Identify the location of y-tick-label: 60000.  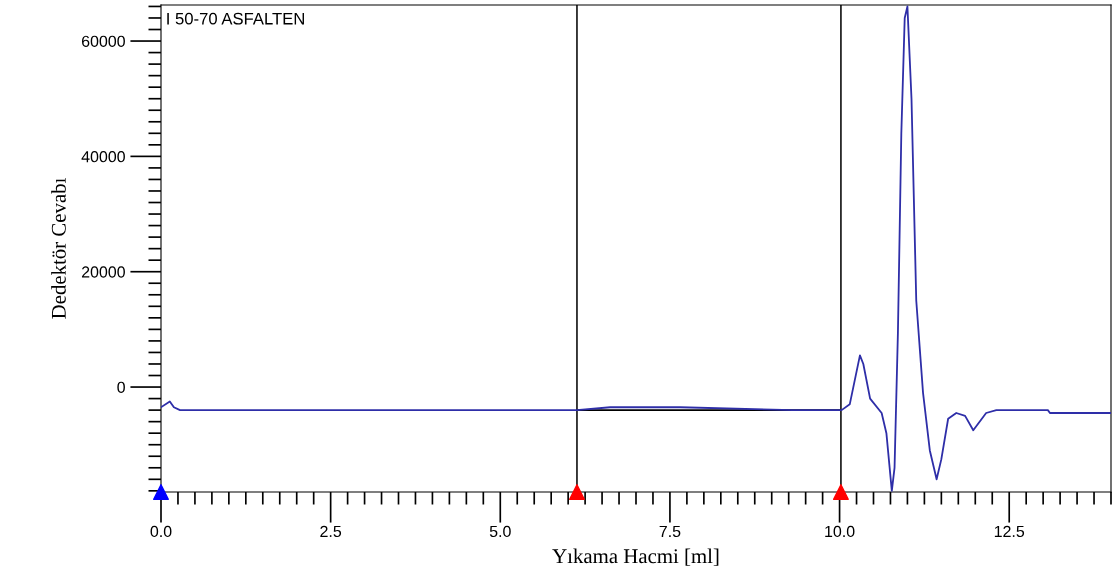
(103, 41).